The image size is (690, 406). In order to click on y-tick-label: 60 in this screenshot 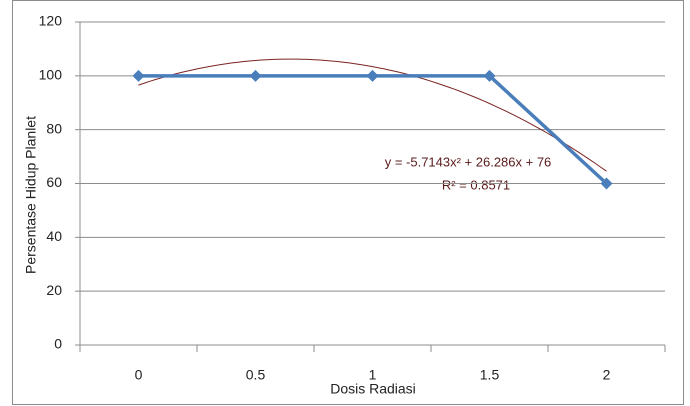, I will do `click(54, 182)`.